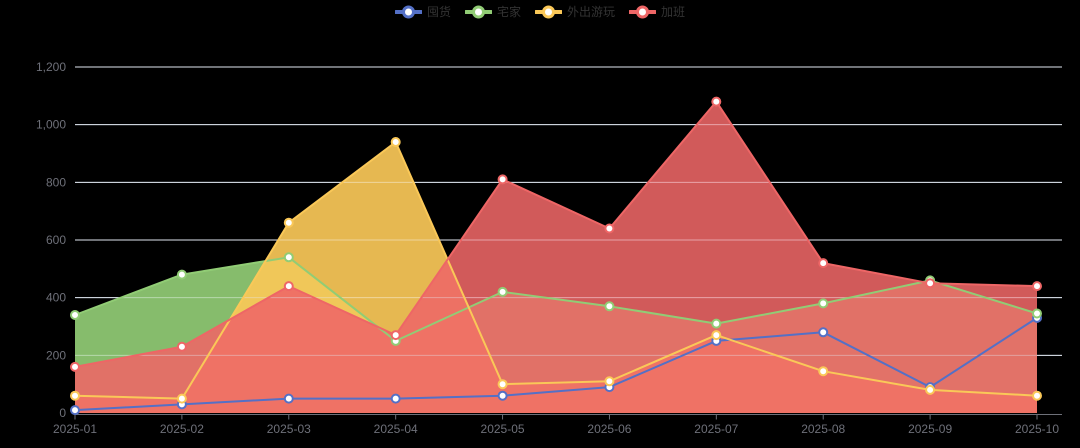 The height and width of the screenshot is (448, 1080). What do you see at coordinates (673, 12) in the screenshot?
I see `legend-item-label: 加班` at bounding box center [673, 12].